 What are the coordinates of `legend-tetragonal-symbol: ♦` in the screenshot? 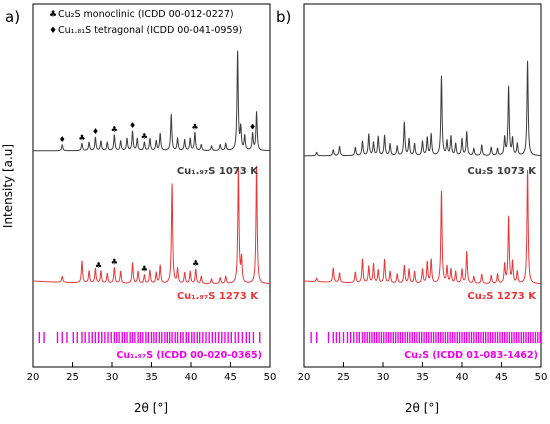 It's located at (53, 31).